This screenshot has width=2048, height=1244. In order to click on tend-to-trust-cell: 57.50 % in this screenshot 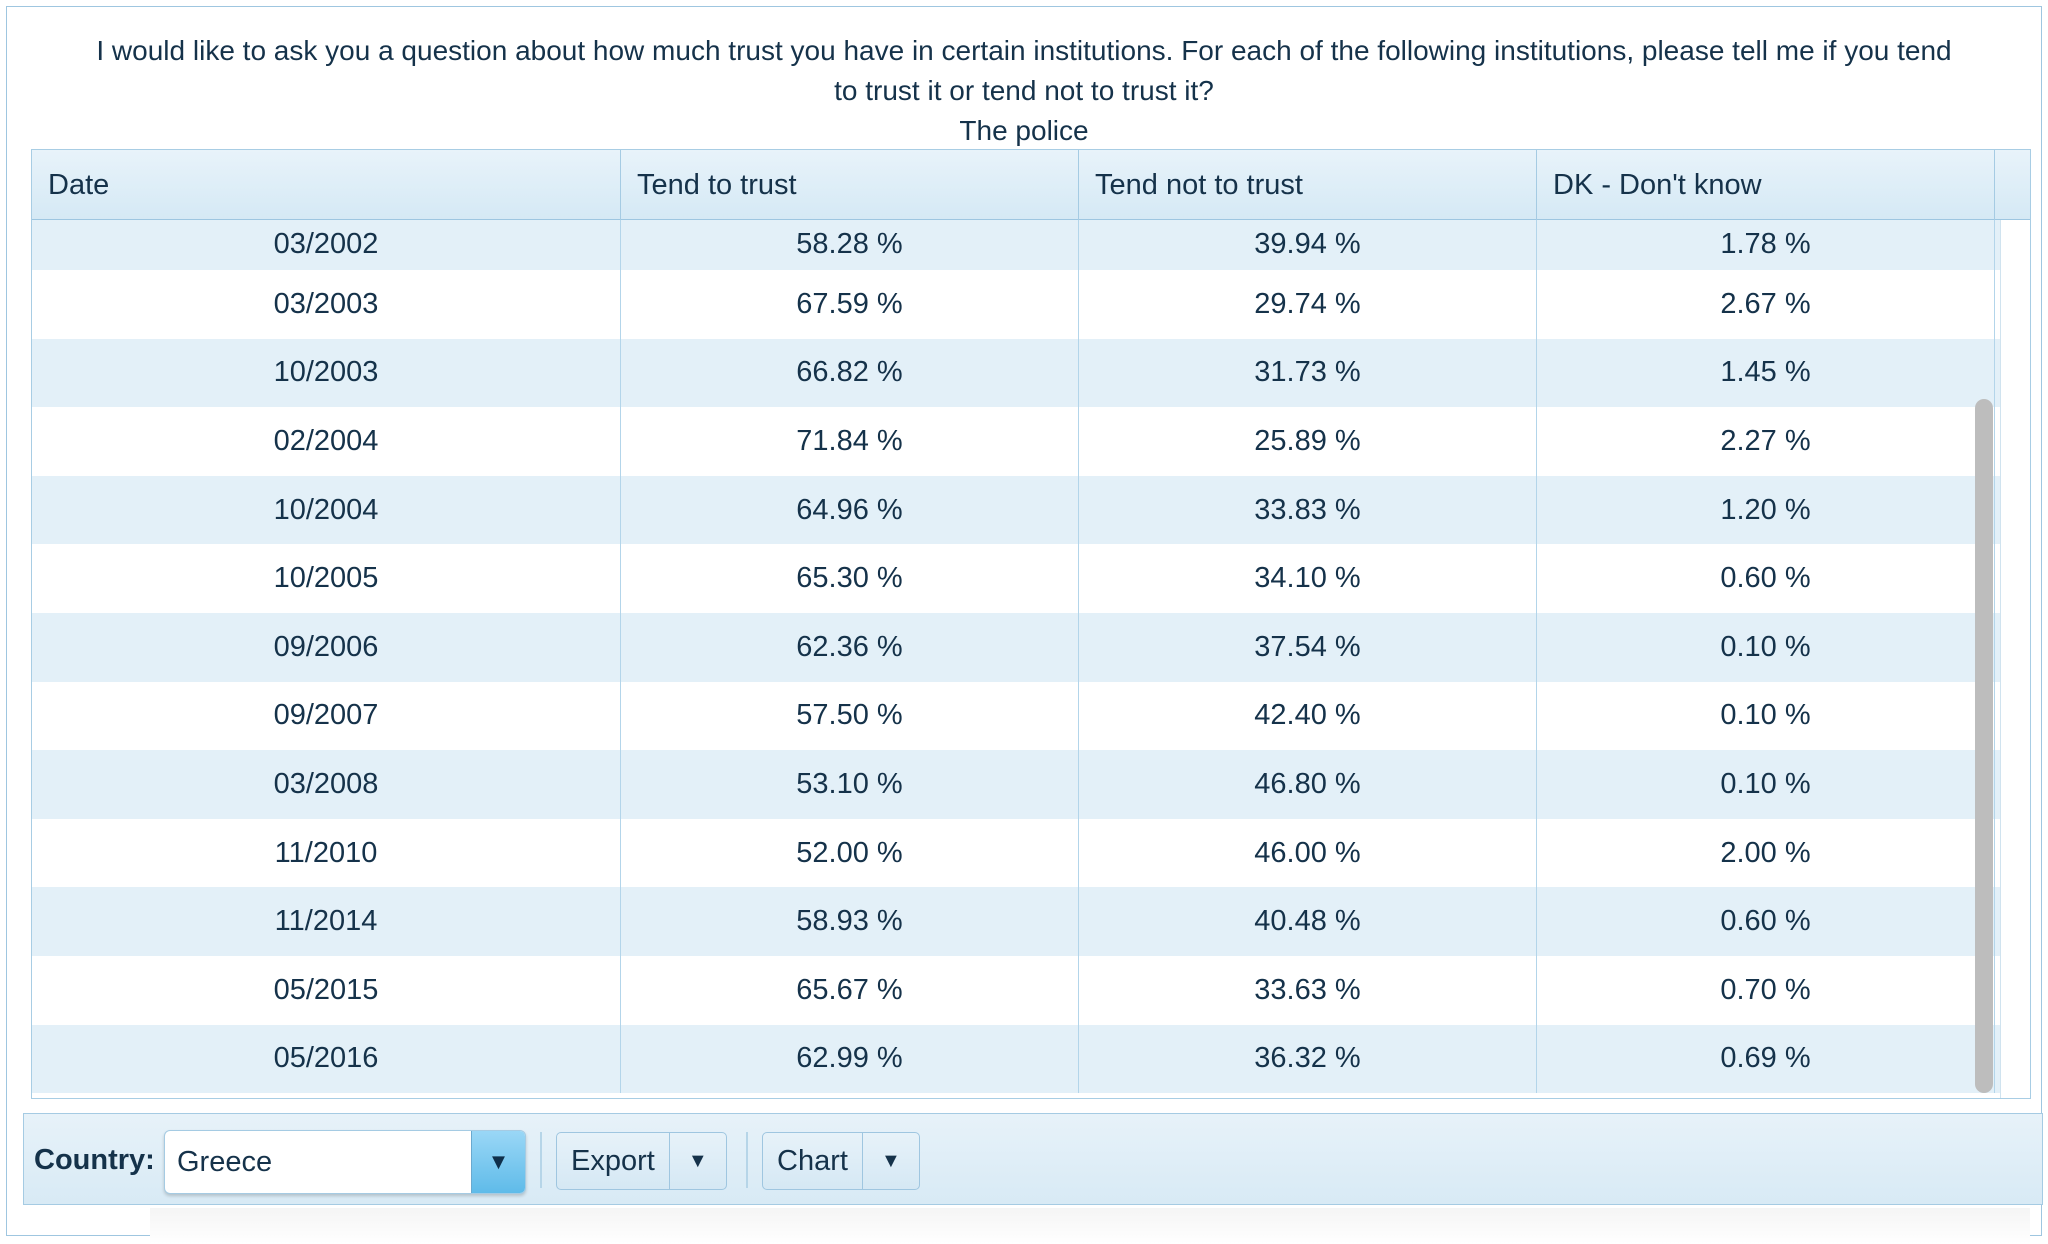, I will do `click(850, 716)`.